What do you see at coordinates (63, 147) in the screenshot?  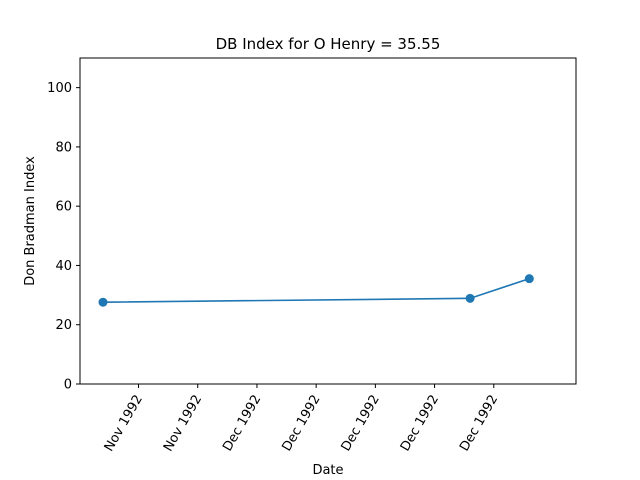 I see `y-tick-label: 80` at bounding box center [63, 147].